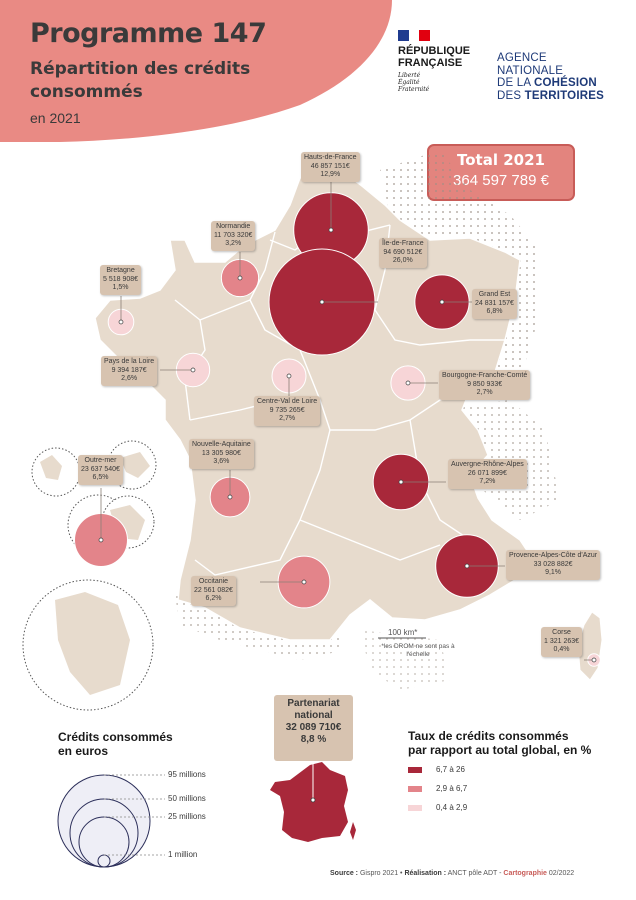  I want to click on label-centre-val-de-loire: Centre-Val de Loire 9 735 265€ 2,7%, so click(287, 411).